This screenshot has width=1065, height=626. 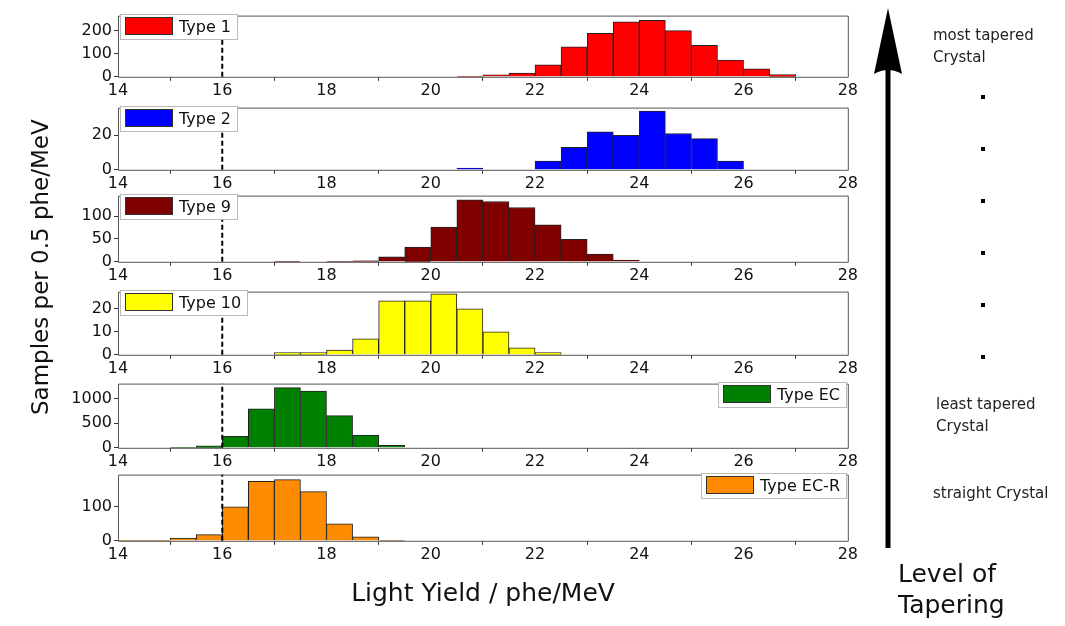 I want to click on y-tick-label: 50, so click(x=101, y=238).